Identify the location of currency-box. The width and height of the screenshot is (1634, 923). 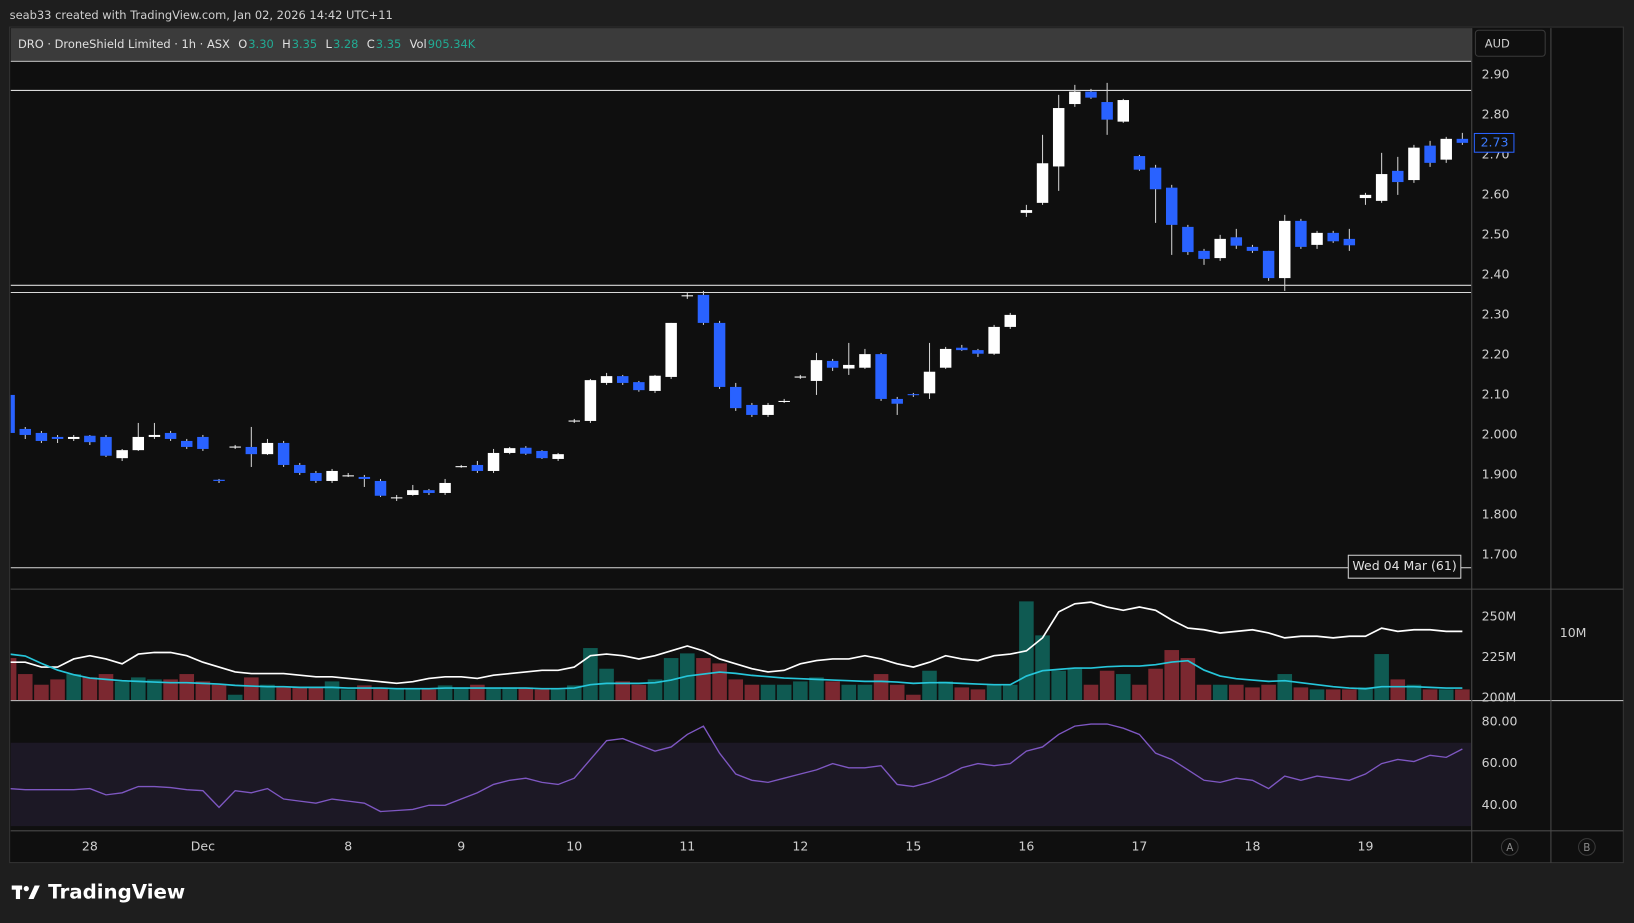
(1510, 43).